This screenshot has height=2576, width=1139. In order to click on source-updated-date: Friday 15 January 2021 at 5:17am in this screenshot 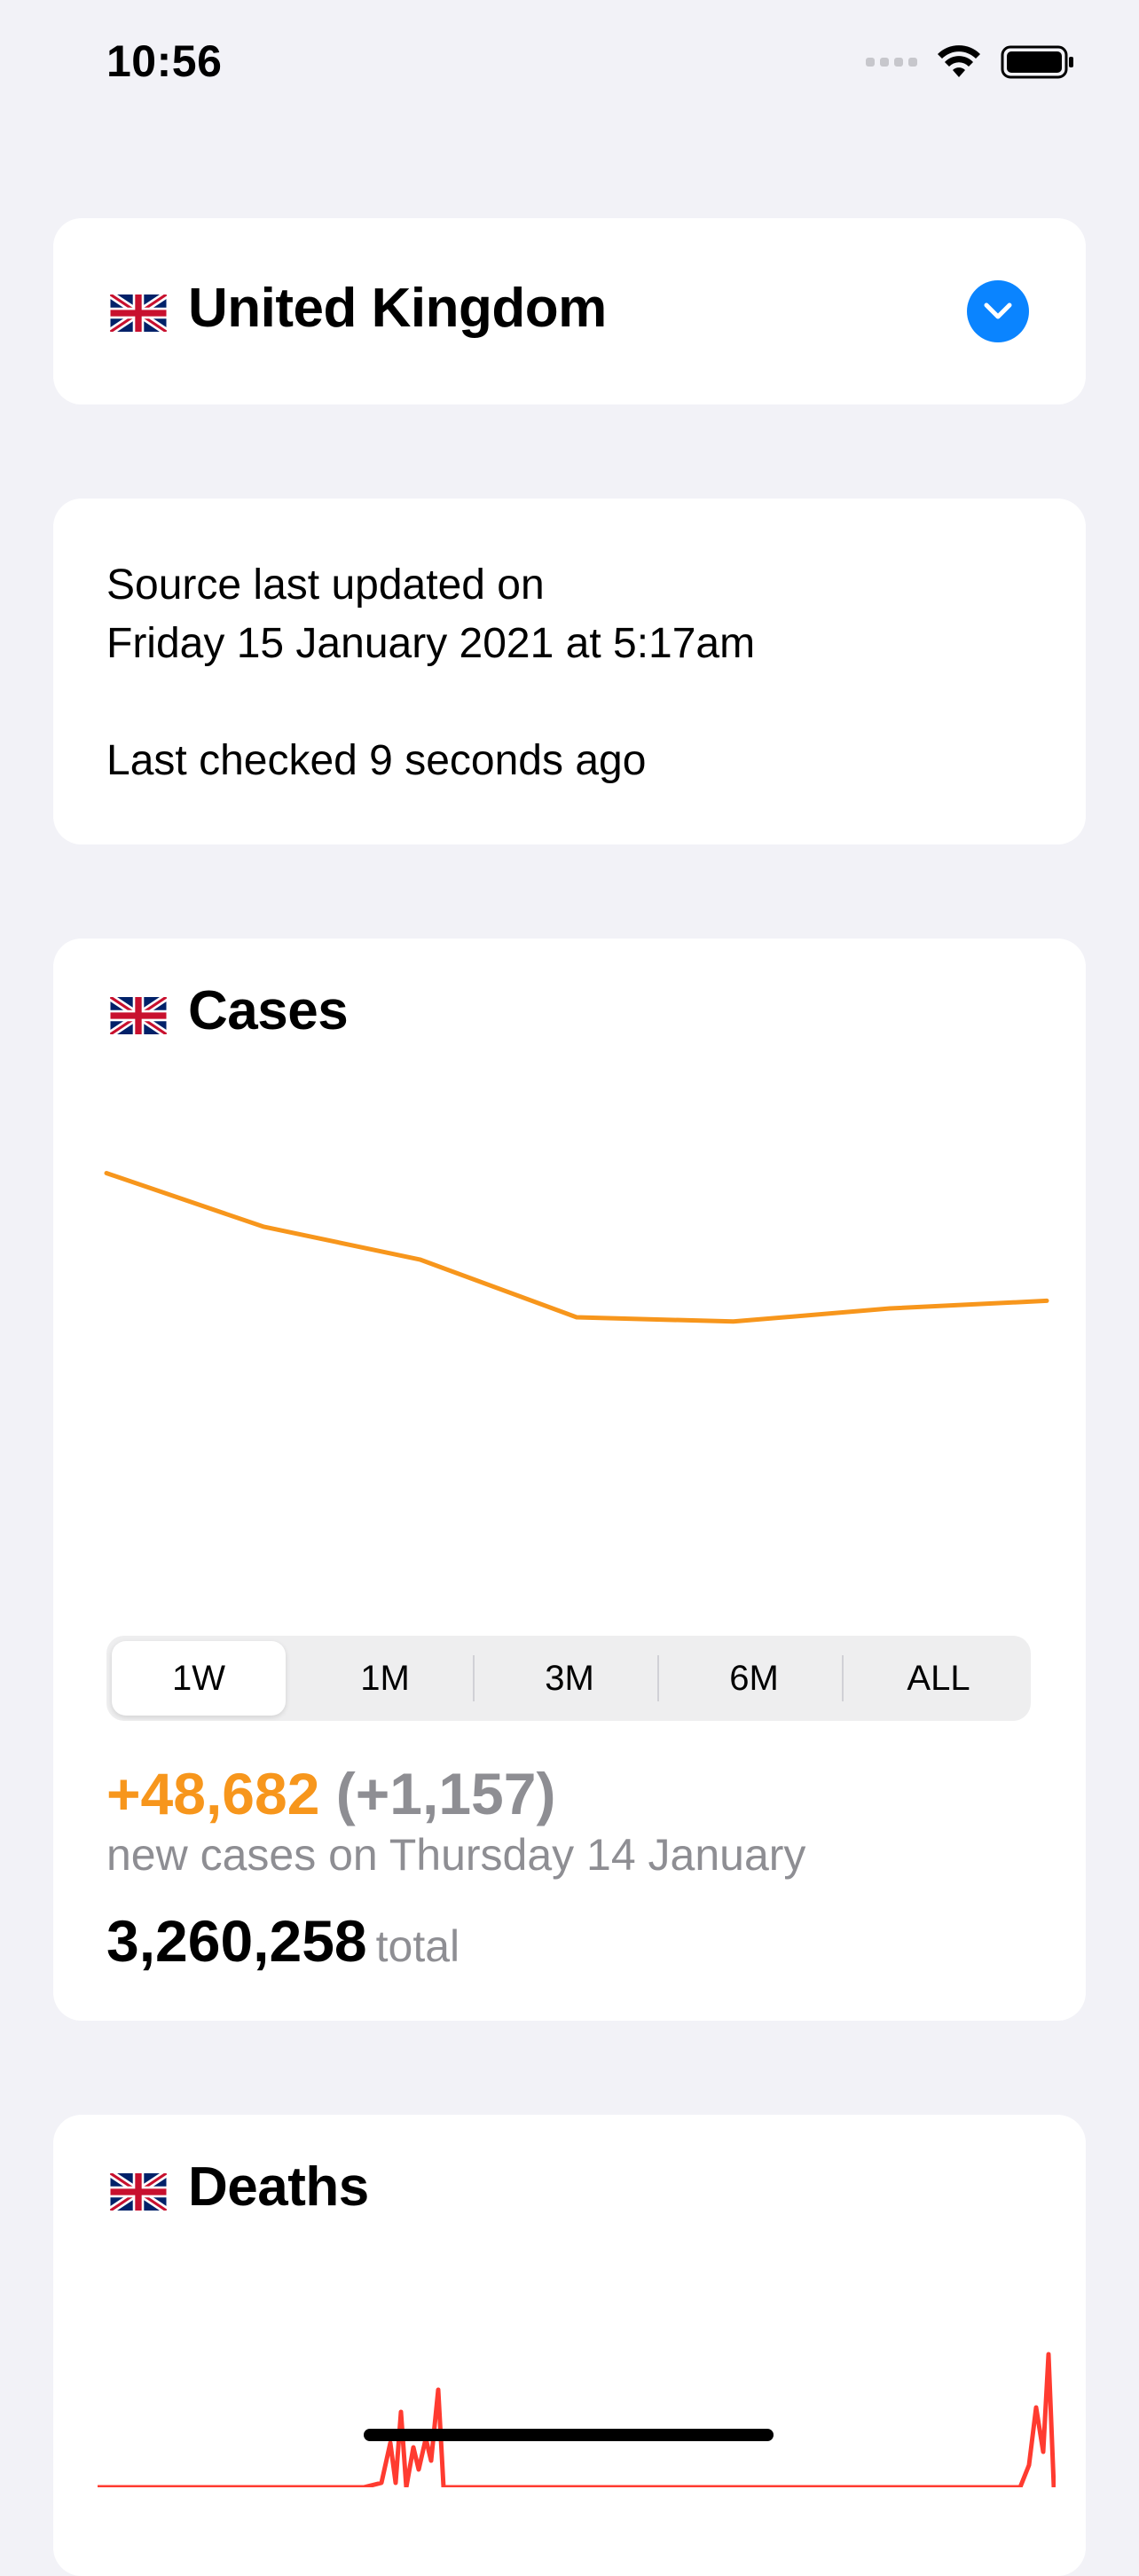, I will do `click(430, 643)`.